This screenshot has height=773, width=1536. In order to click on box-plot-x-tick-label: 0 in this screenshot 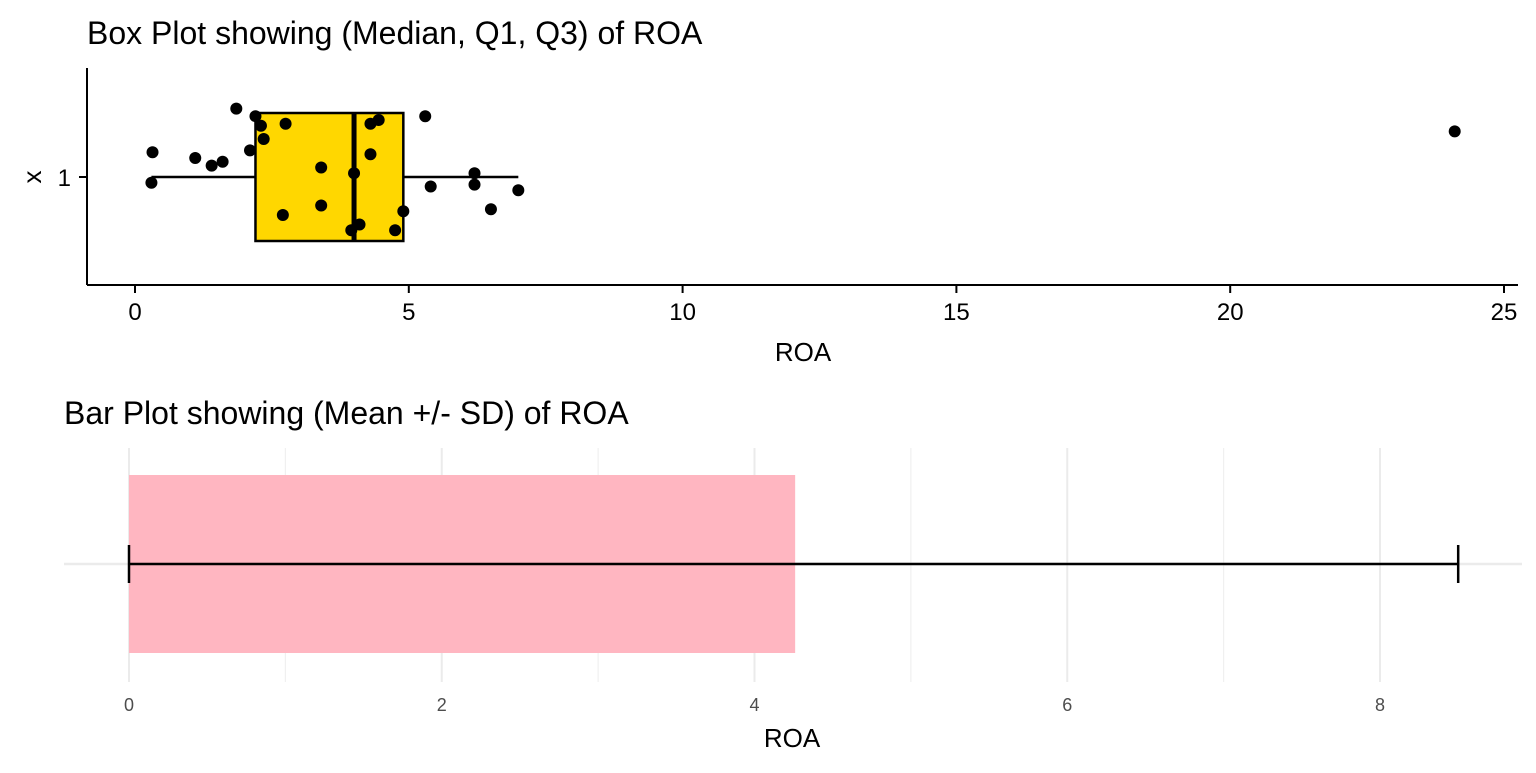, I will do `click(134, 312)`.